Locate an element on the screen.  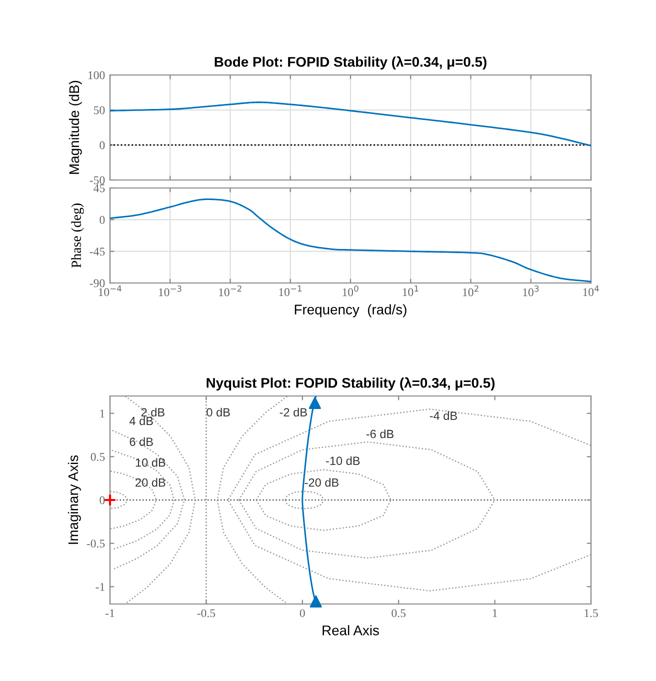
y-tick-label: 45 is located at coordinates (99, 188).